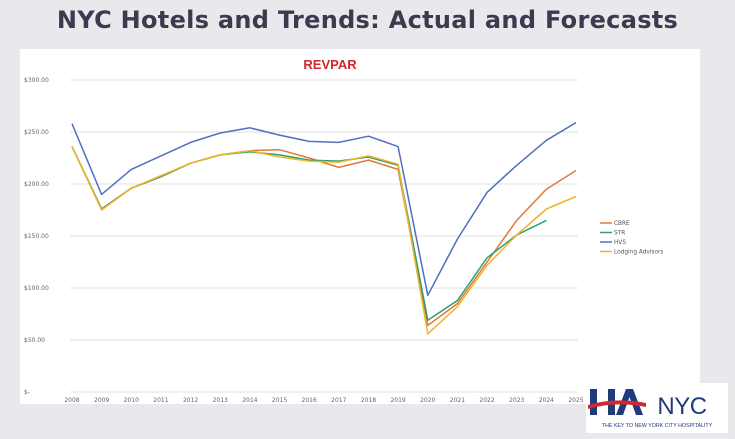 This screenshot has height=439, width=735. What do you see at coordinates (622, 224) in the screenshot?
I see `legend-label: CBRE` at bounding box center [622, 224].